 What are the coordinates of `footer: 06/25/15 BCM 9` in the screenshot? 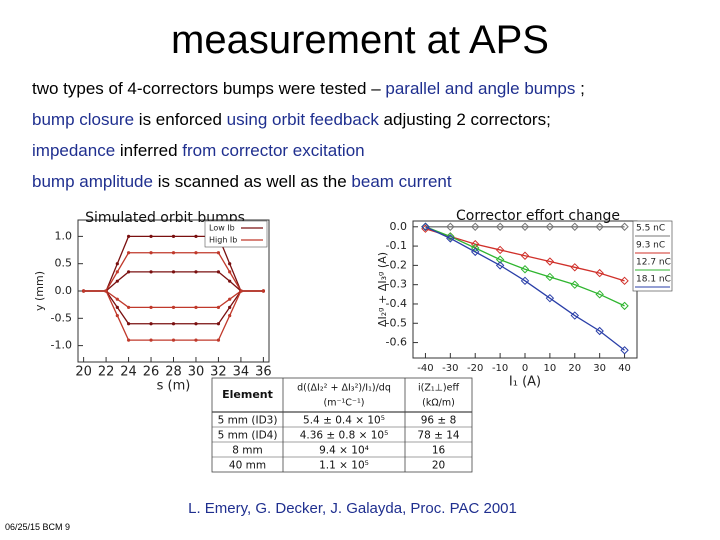 It's located at (38, 527).